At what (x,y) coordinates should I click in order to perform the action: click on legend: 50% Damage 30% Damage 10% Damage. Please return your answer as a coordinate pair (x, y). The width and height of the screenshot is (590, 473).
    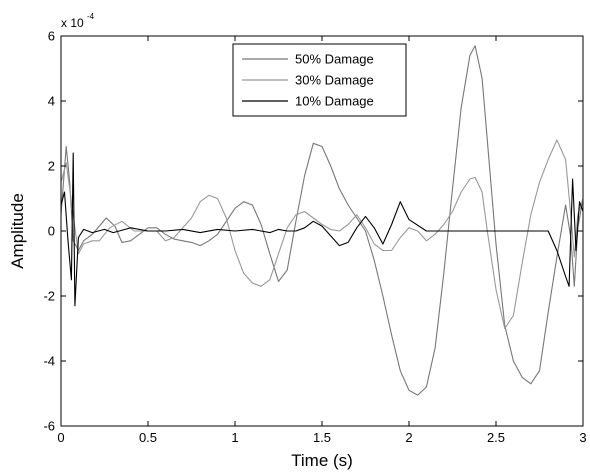
    Looking at the image, I should click on (319, 80).